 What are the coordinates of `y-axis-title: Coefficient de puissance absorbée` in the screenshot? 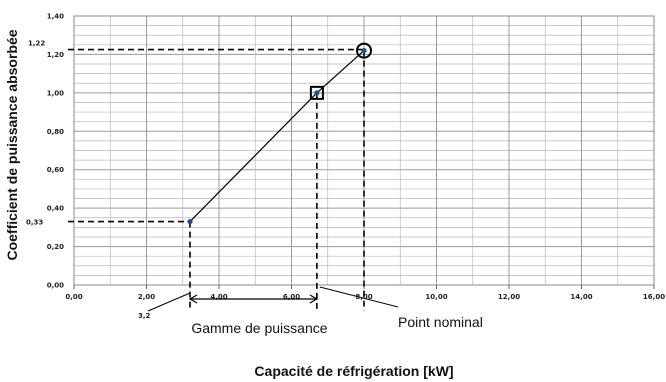 It's located at (12, 144).